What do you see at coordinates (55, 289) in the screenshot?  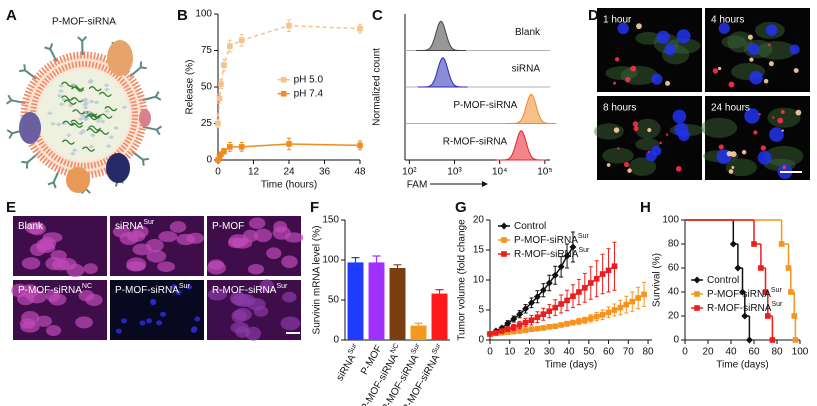 I see `image-label: P-MOF-siRNANC` at bounding box center [55, 289].